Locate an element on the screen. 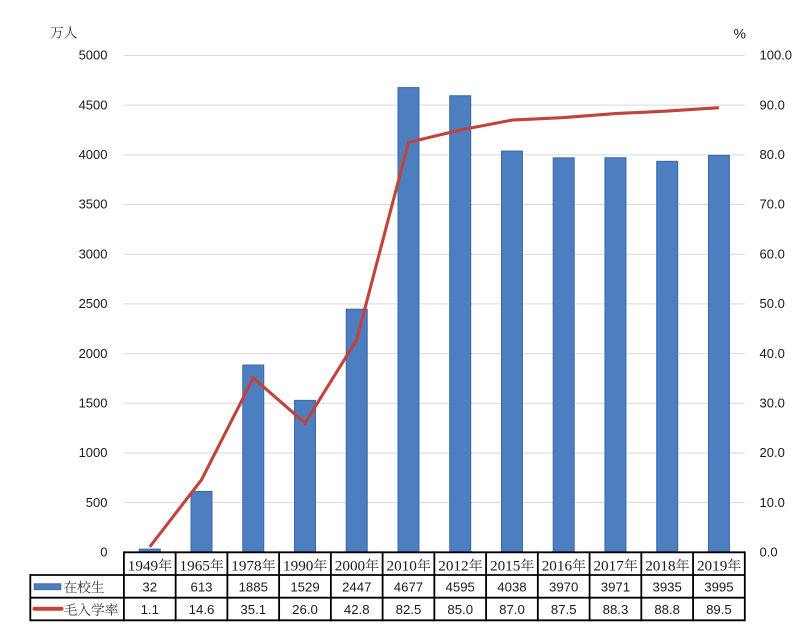 Image resolution: width=800 pixels, height=644 pixels. svg-text: 4000 is located at coordinates (93, 154).